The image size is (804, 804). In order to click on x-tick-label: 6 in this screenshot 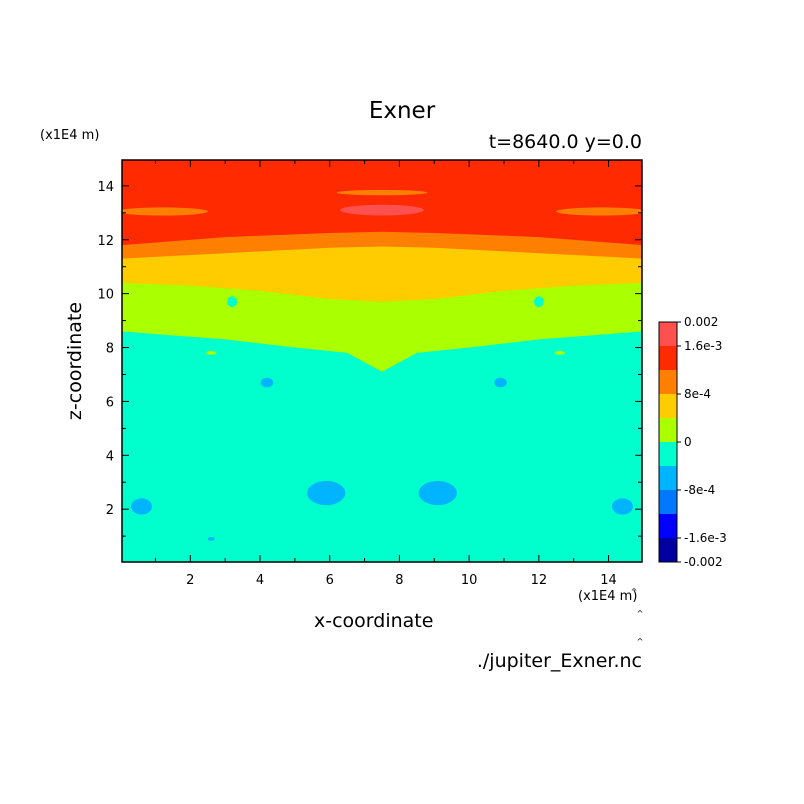, I will do `click(330, 580)`.